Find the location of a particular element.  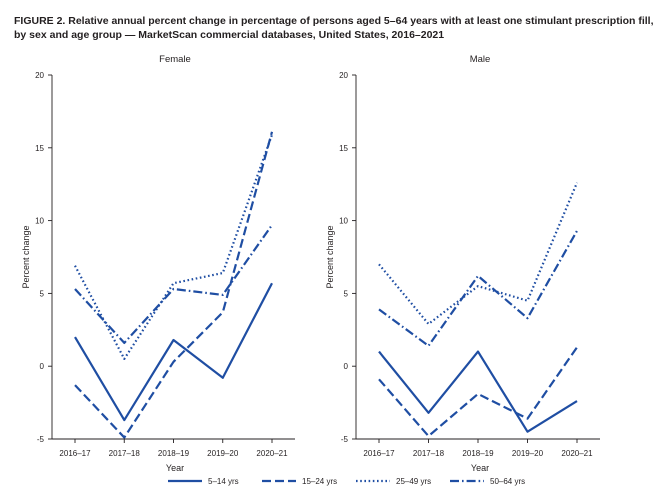

series-line-15-24-yrs is located at coordinates (478, 392).